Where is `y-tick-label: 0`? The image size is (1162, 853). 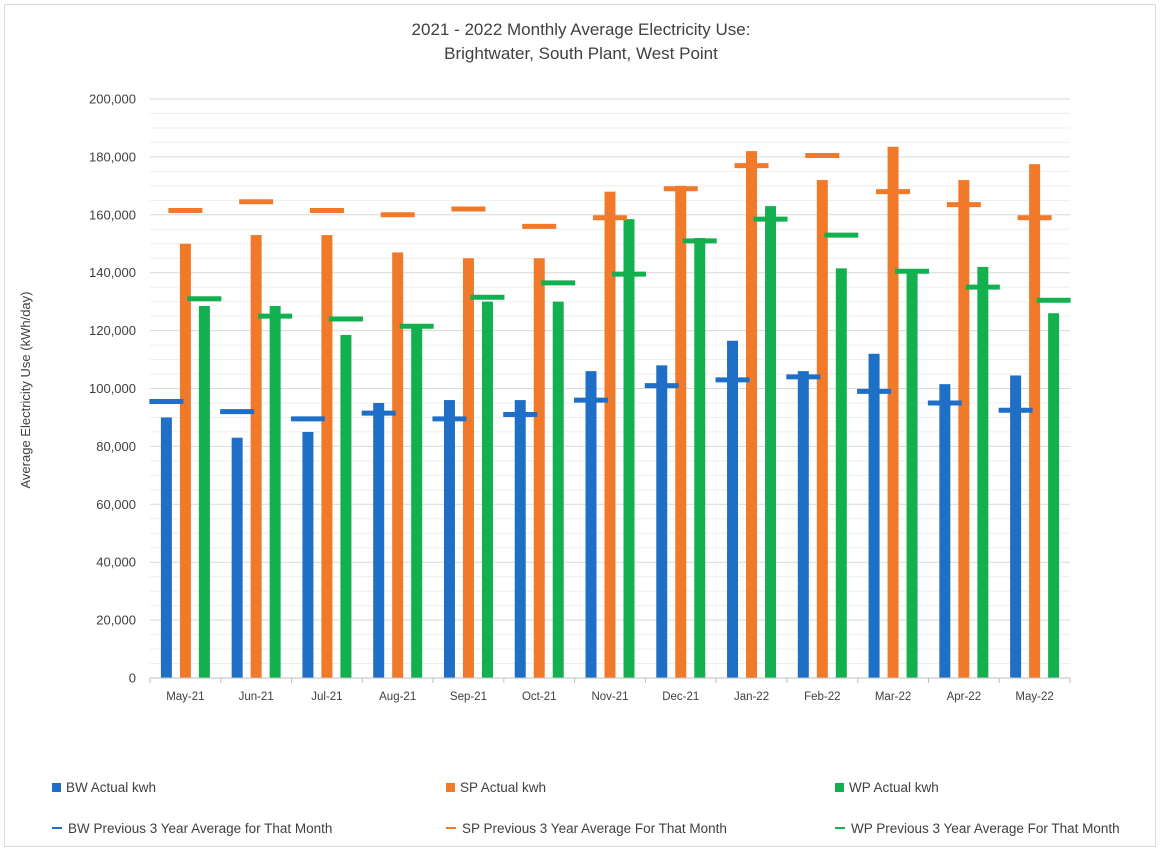 y-tick-label: 0 is located at coordinates (132, 678).